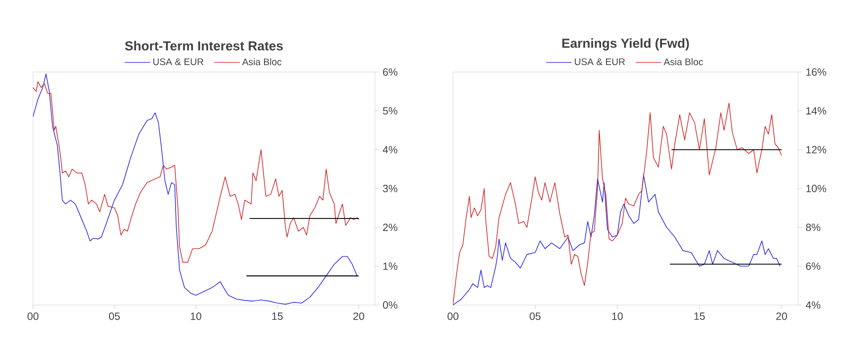  Describe the element at coordinates (390, 111) in the screenshot. I see `y-tick-label: 5%` at that location.